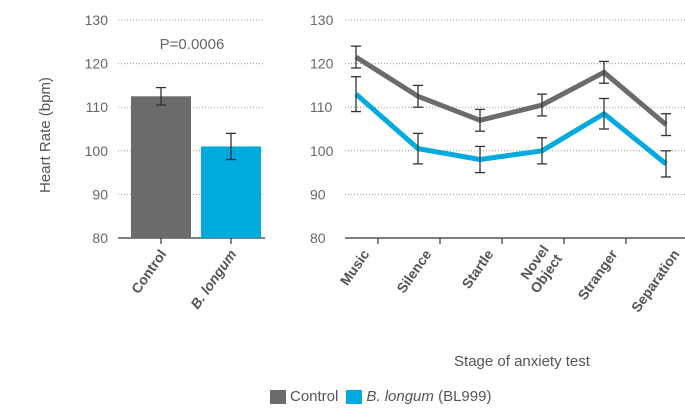 This screenshot has width=685, height=412. What do you see at coordinates (522, 361) in the screenshot?
I see `x-axis-title: Stage of anxiety test` at bounding box center [522, 361].